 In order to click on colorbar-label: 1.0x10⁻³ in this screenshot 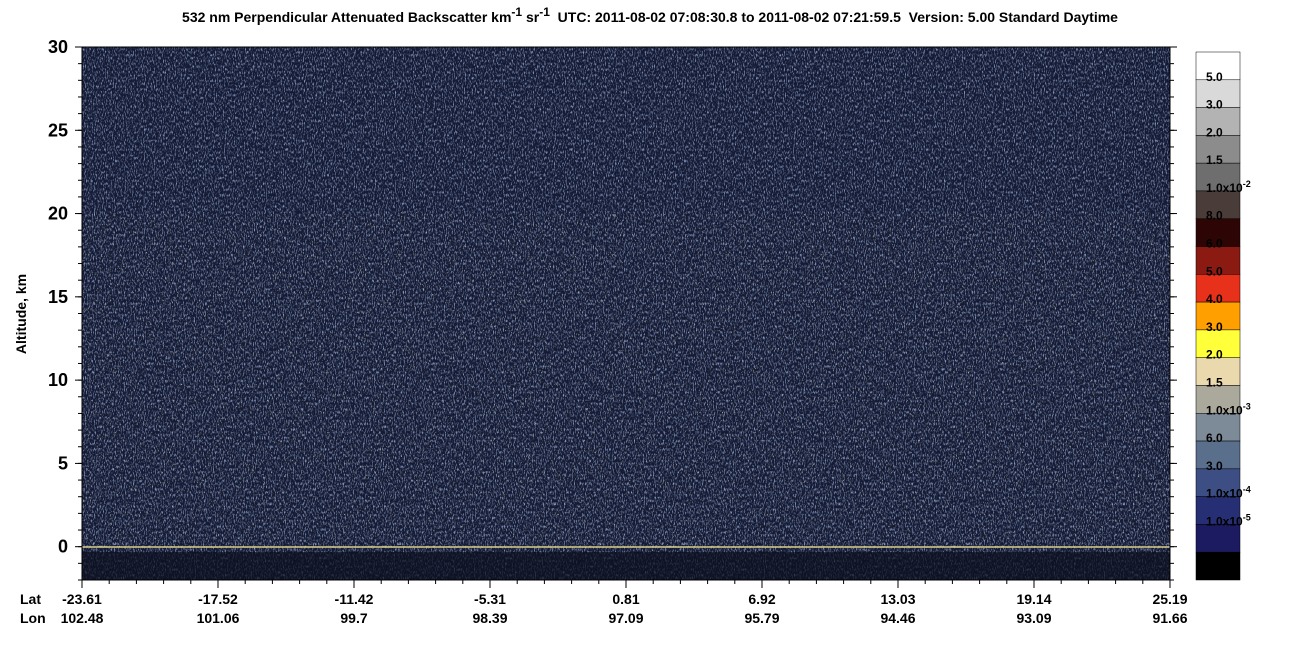, I will do `click(1228, 409)`.